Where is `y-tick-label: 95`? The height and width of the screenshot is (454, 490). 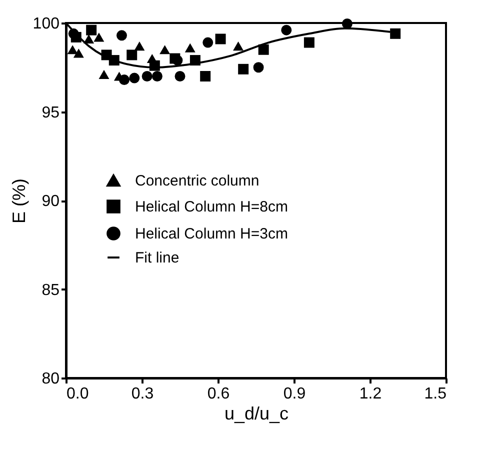
y-tick-label: 95 is located at coordinates (51, 113).